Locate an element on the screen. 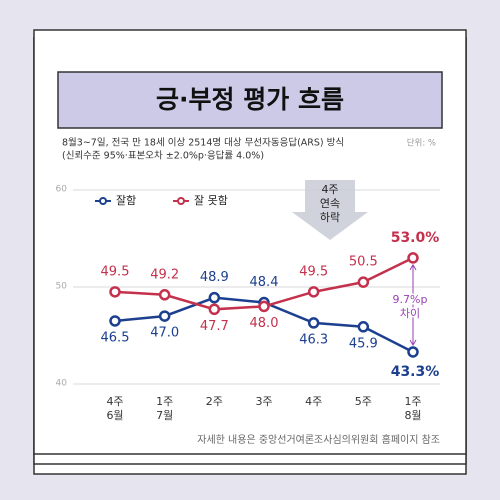 Image resolution: width=500 pixels, height=500 pixels. value-label: 46.3 is located at coordinates (313, 339).